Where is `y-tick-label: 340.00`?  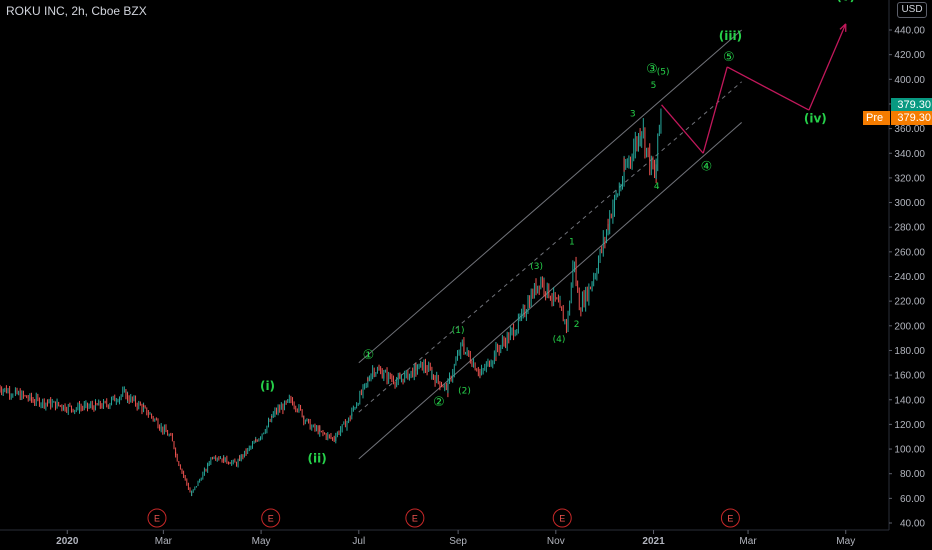
y-tick-label: 340.00 is located at coordinates (909, 154).